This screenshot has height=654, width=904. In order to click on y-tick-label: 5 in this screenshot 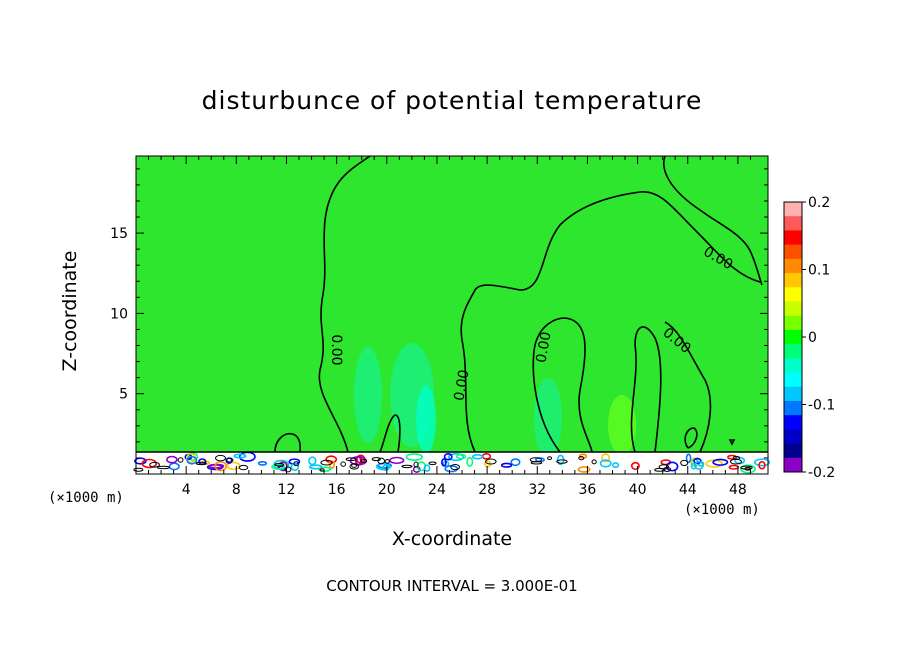, I will do `click(123, 395)`.